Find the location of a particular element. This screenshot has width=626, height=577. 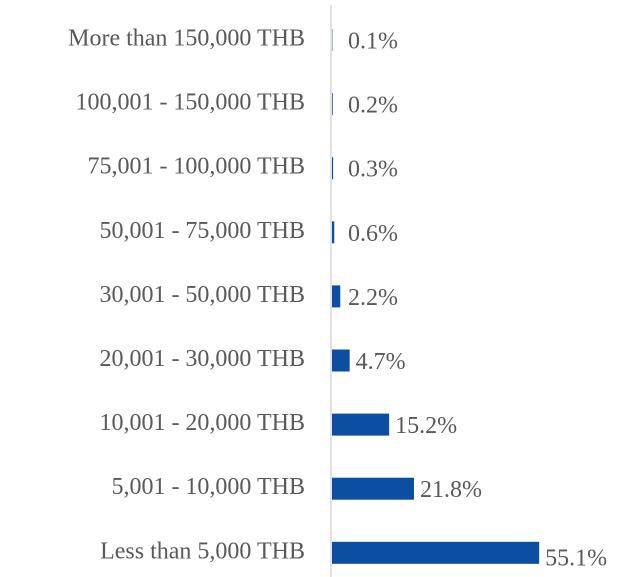

value-label: 2.2% is located at coordinates (373, 298).